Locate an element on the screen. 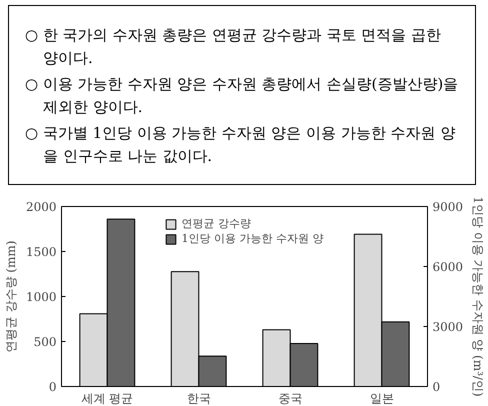 Image resolution: width=488 pixels, height=406 pixels. x-tick-label: 한국 is located at coordinates (198, 399).